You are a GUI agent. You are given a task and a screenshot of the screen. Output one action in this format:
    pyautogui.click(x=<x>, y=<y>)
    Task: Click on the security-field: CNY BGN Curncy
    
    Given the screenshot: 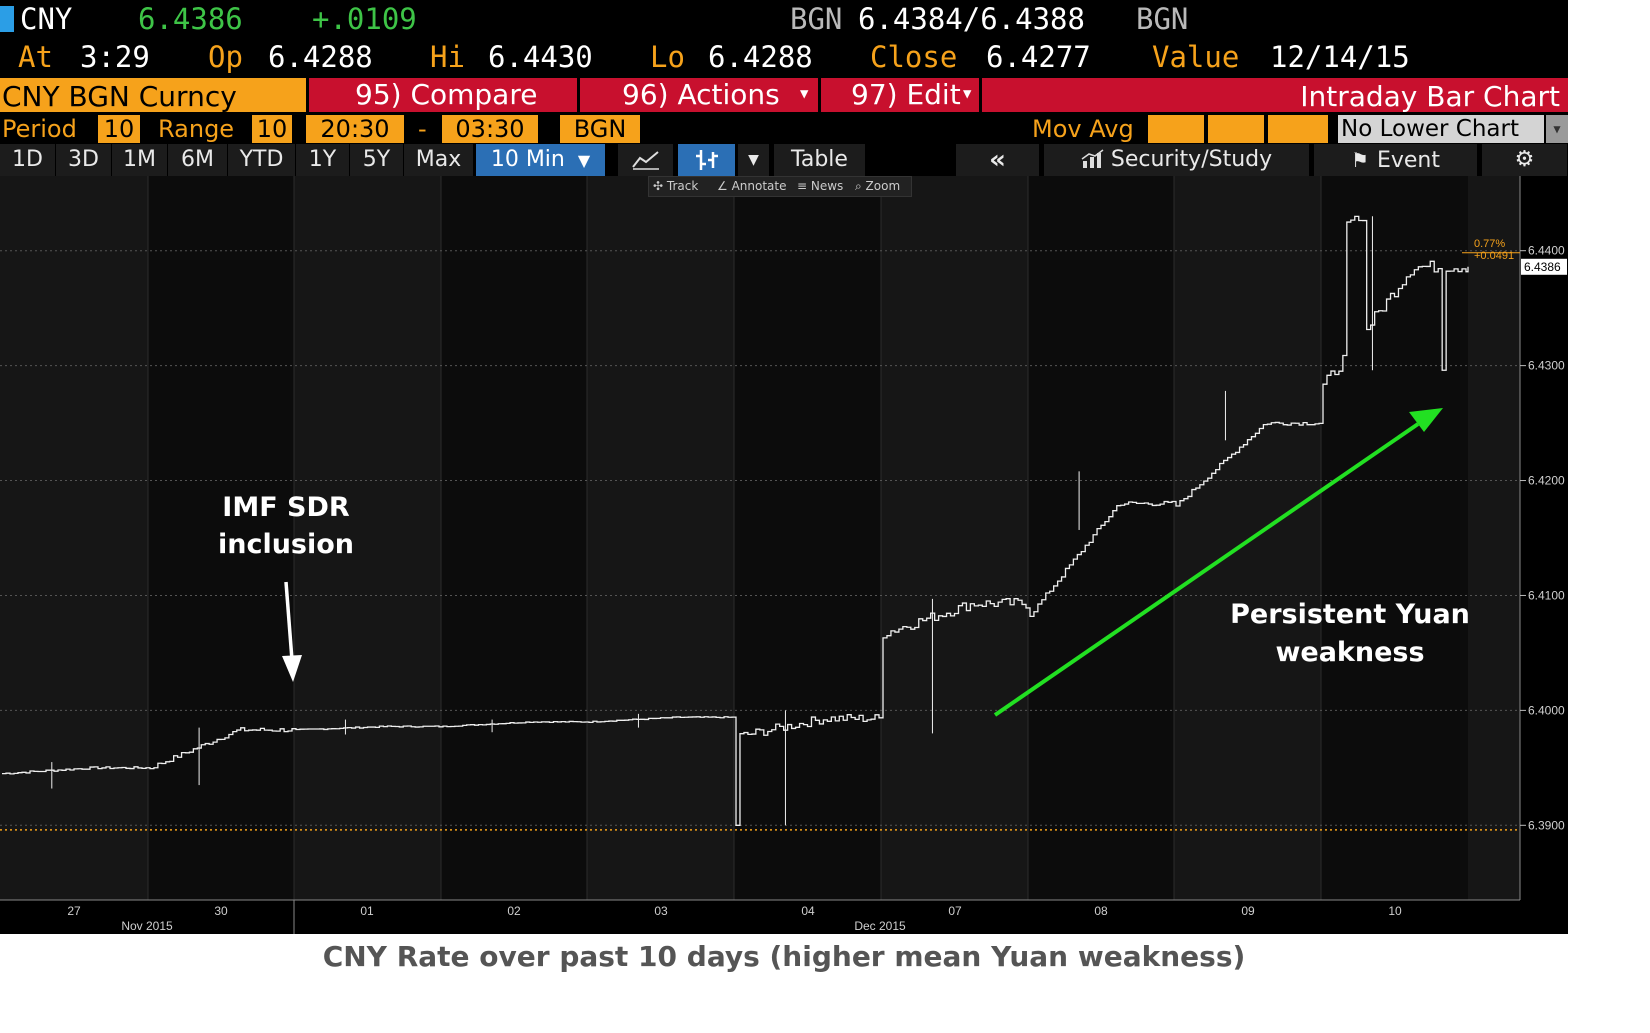 What is the action you would take?
    pyautogui.click(x=153, y=95)
    